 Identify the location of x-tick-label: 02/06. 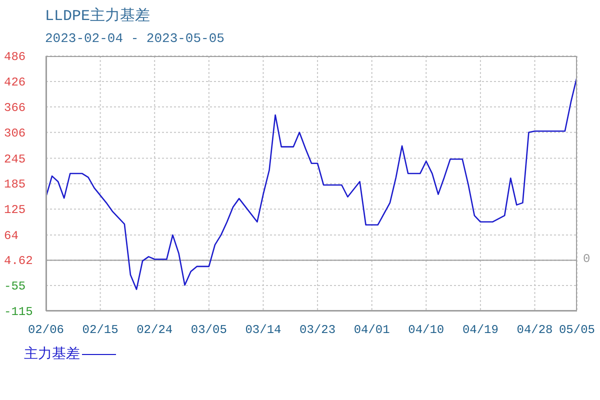
(46, 330).